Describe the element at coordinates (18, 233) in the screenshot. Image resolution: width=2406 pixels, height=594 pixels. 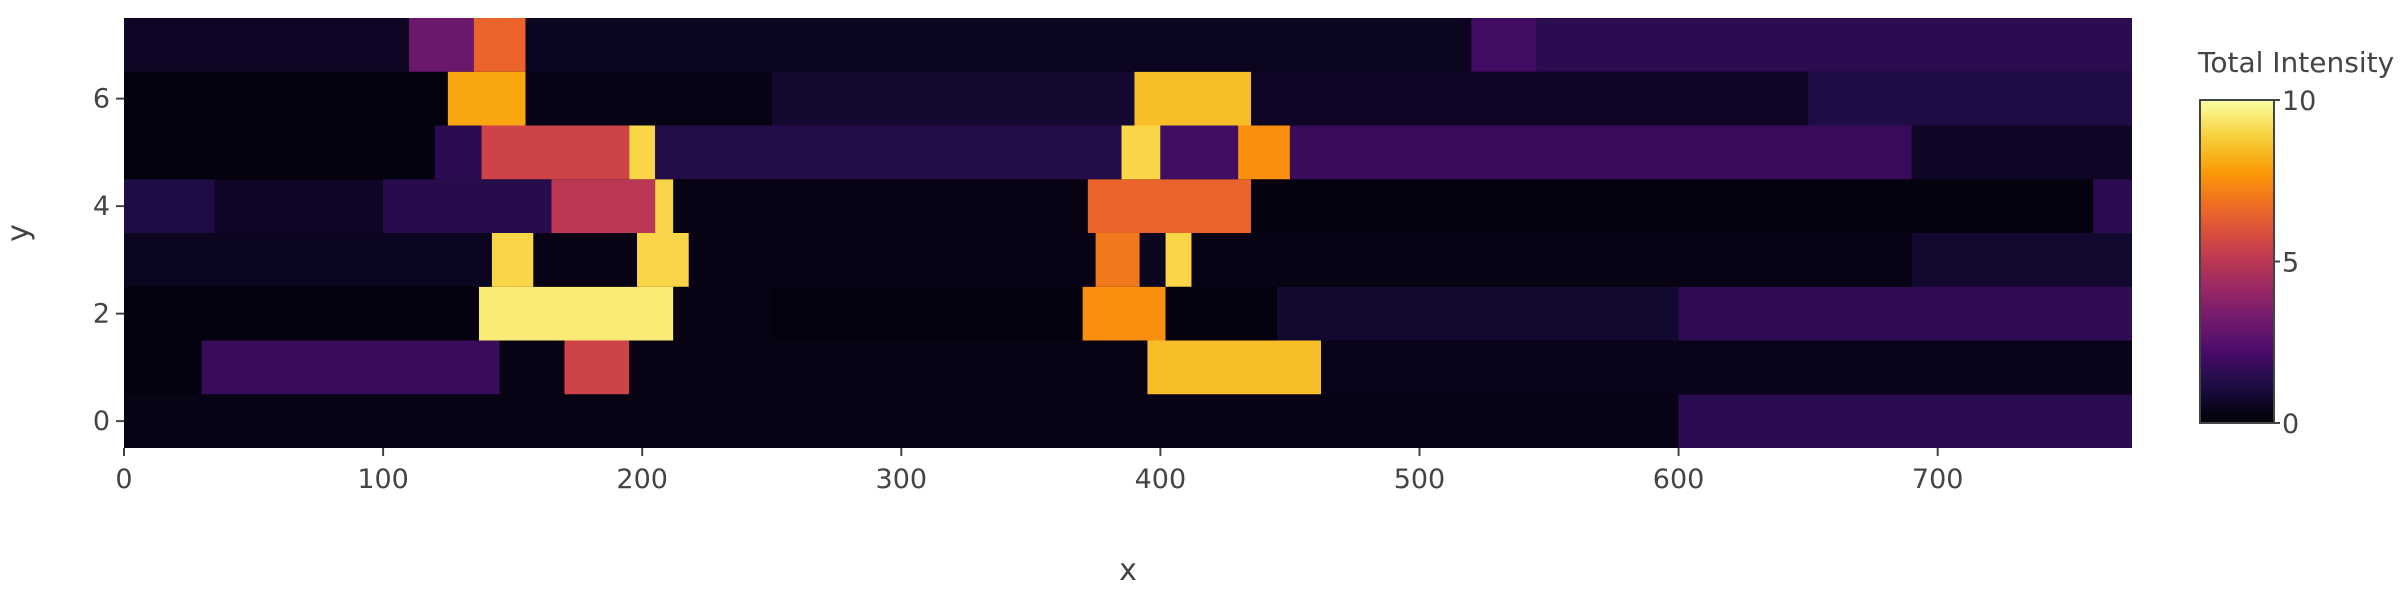
I see `y-axis-title: y` at that location.